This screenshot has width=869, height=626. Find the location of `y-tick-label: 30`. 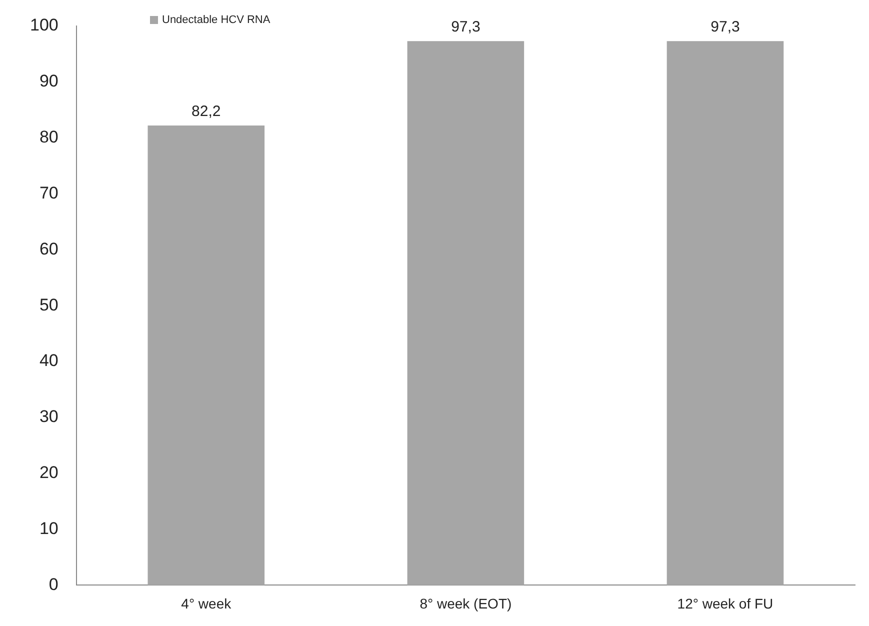

y-tick-label: 30 is located at coordinates (48, 416).